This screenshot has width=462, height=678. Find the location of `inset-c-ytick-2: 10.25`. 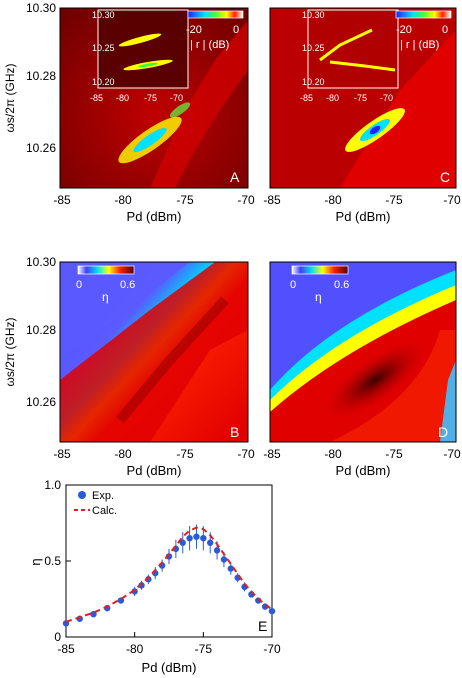

inset-c-ytick-2: 10.25 is located at coordinates (313, 48).